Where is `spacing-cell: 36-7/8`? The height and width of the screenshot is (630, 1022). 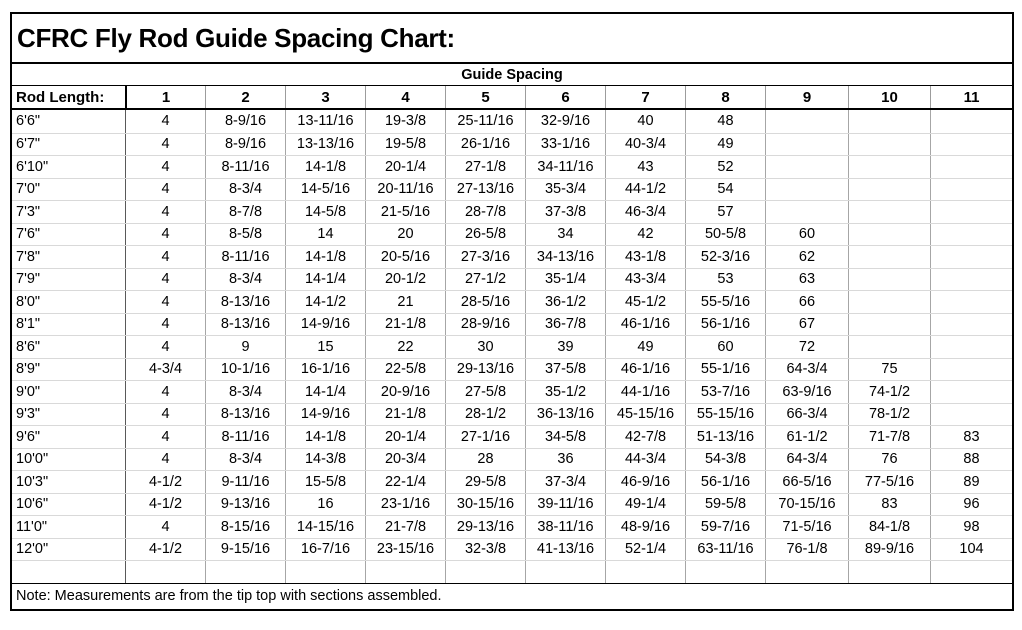
spacing-cell: 36-7/8 is located at coordinates (565, 324).